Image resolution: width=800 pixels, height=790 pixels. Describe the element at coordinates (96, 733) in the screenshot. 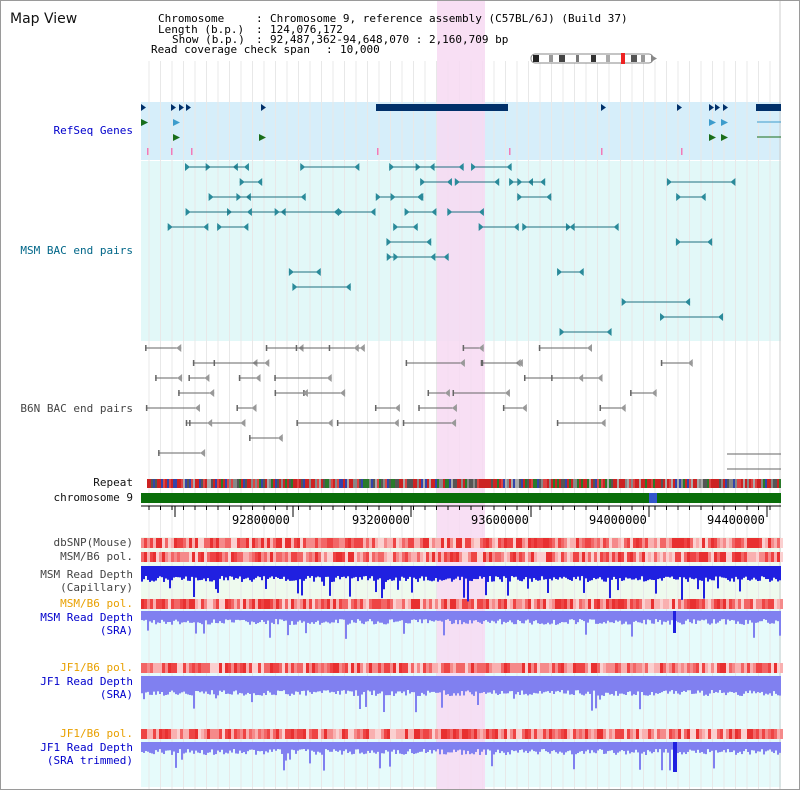

I see `track-label-jf1-b6-pol-trimmed: JF1/B6 pol.` at that location.